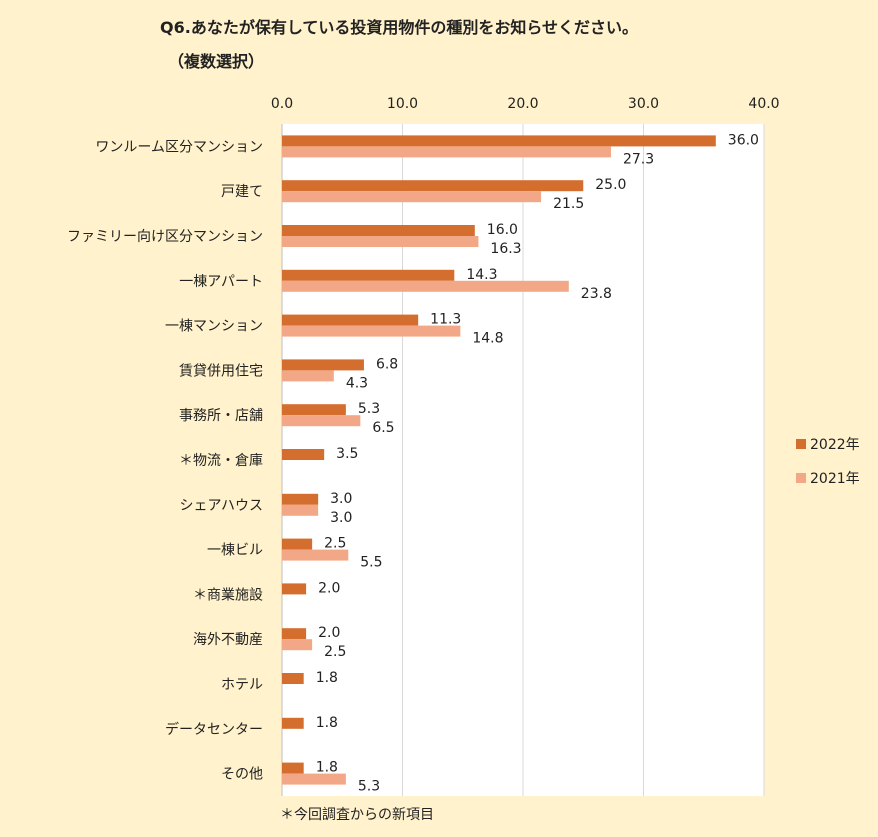 The image size is (878, 837). I want to click on legend-label-2021: 2021年, so click(835, 479).